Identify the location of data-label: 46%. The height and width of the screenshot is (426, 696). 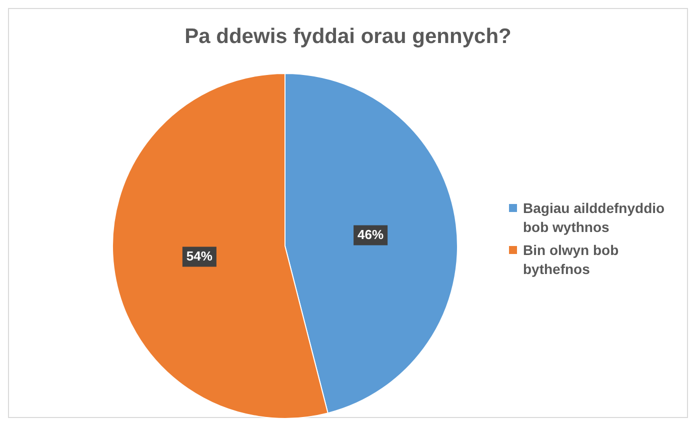
(371, 234).